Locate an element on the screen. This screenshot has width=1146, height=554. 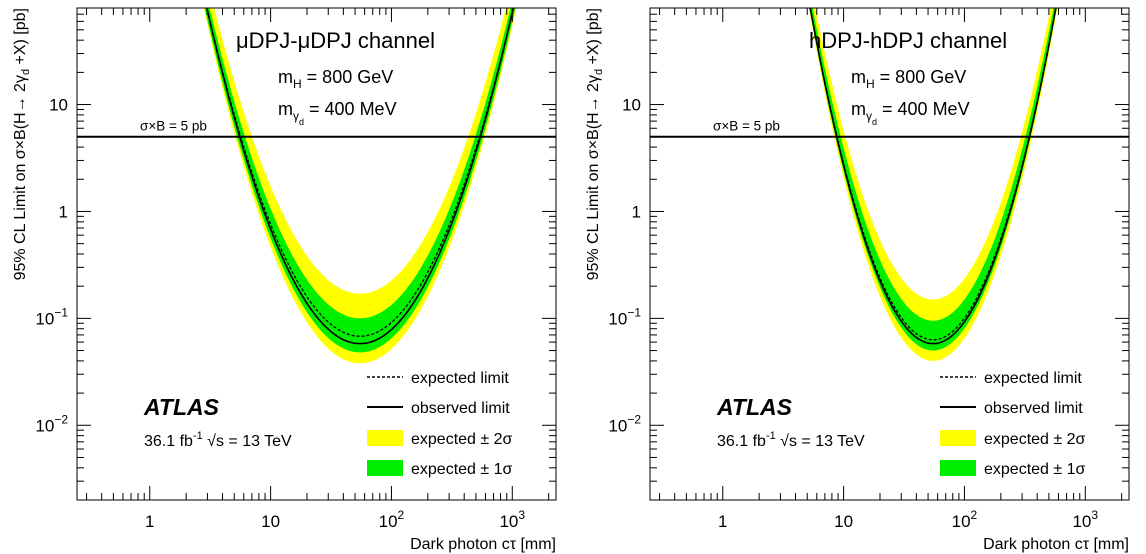
x-tick-label-exp: 3 is located at coordinates (521, 515).